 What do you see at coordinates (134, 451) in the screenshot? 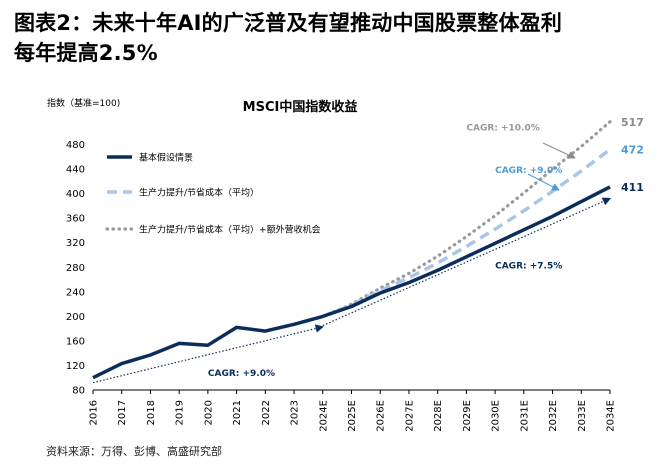
I see `source-note: 资料来源：万得、彭博、高盛研究部` at bounding box center [134, 451].